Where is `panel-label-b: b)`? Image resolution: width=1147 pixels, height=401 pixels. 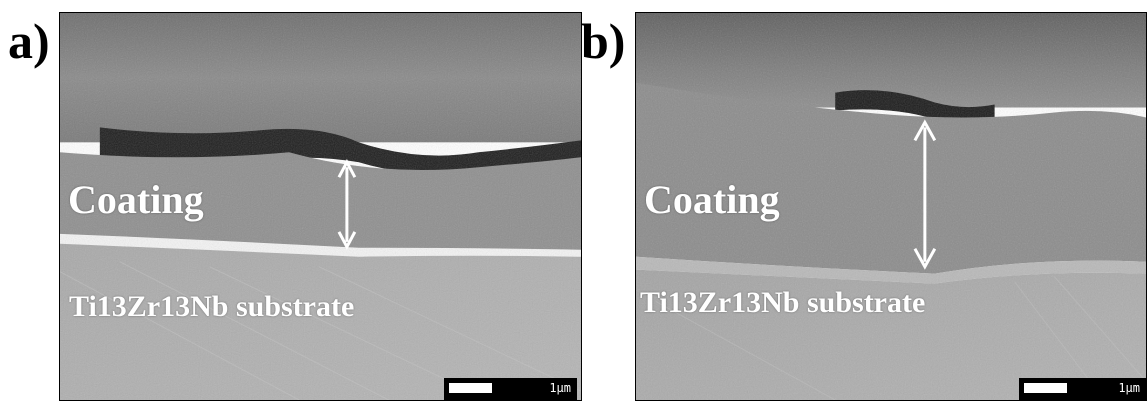
panel-label-b: b) is located at coordinates (603, 41).